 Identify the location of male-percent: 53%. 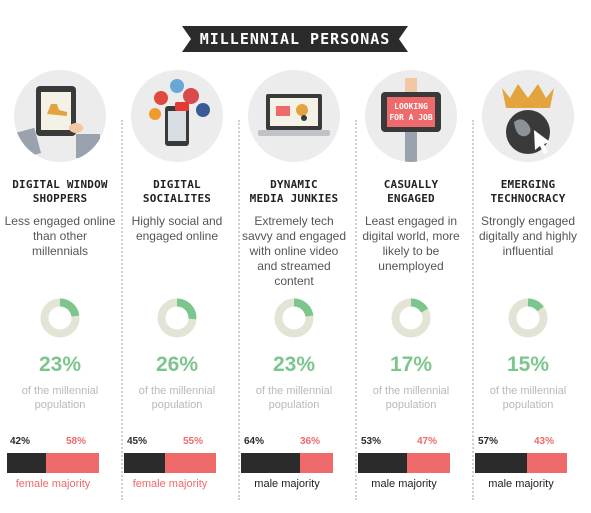
(371, 441).